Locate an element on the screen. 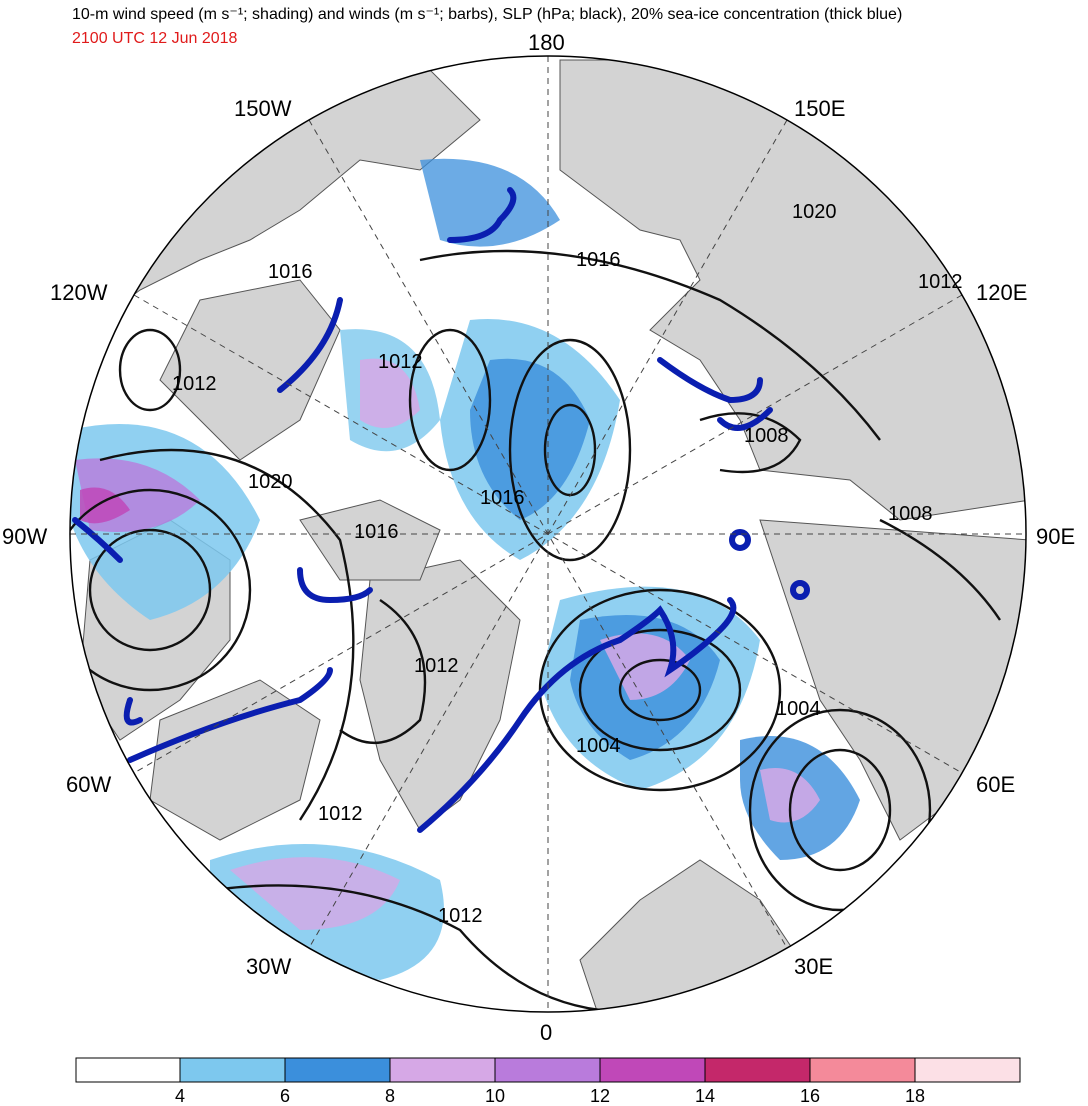 This screenshot has height=1106, width=1088. colorbar: 4 6 8 10 12 14 16 18 is located at coordinates (548, 1081).